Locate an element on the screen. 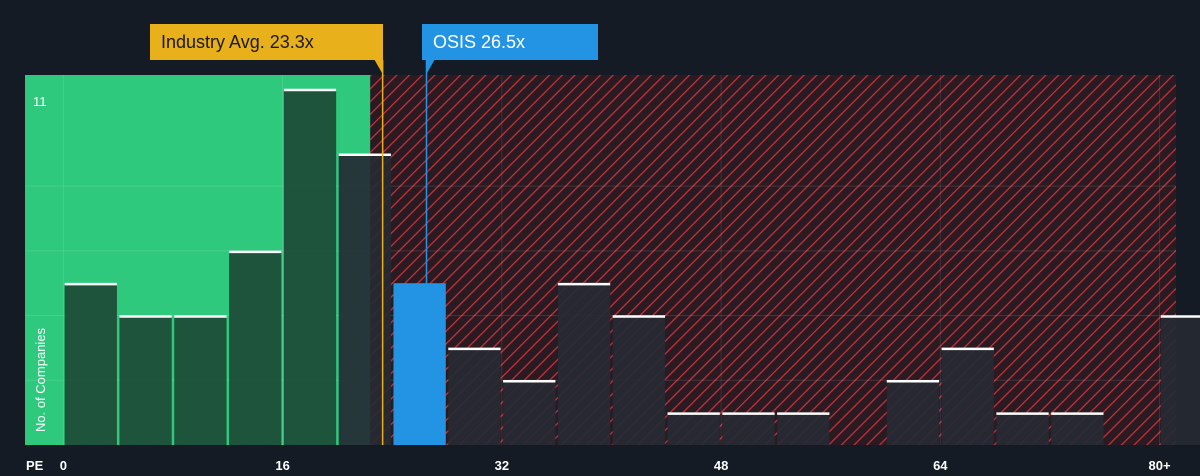 The image size is (1200, 476). industry-avg-label: Industry Avg. 23.3x is located at coordinates (237, 42).